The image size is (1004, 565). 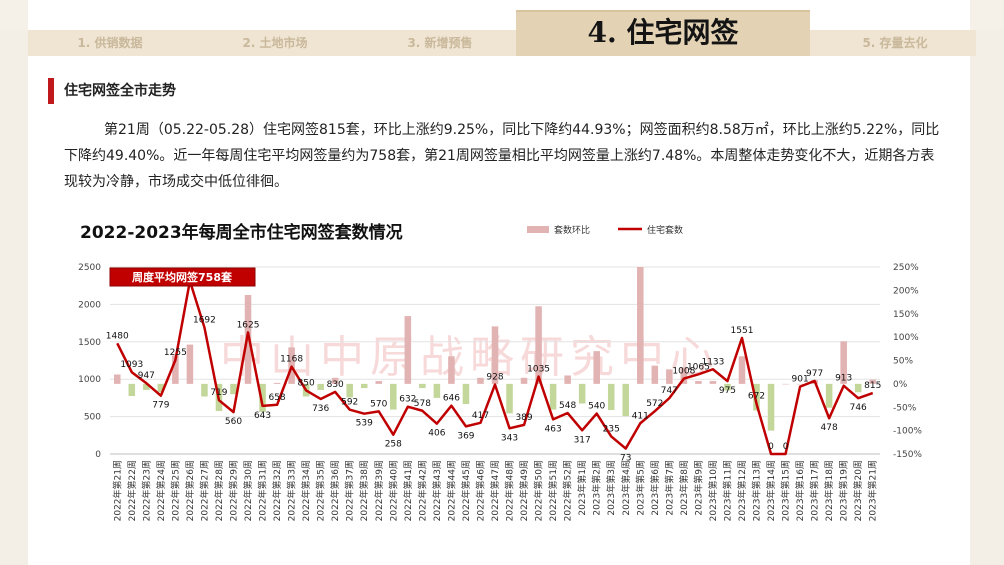 I want to click on x-category-label: 2022年第36周, so click(x=335, y=490).